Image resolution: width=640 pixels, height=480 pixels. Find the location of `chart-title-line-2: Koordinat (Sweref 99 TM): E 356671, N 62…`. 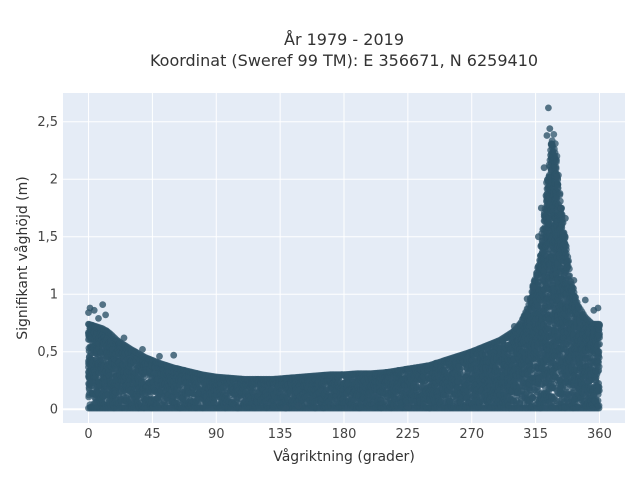

chart-title-line-2: Koordinat (Sweref 99 TM): E 356671, N 62… is located at coordinates (344, 60).